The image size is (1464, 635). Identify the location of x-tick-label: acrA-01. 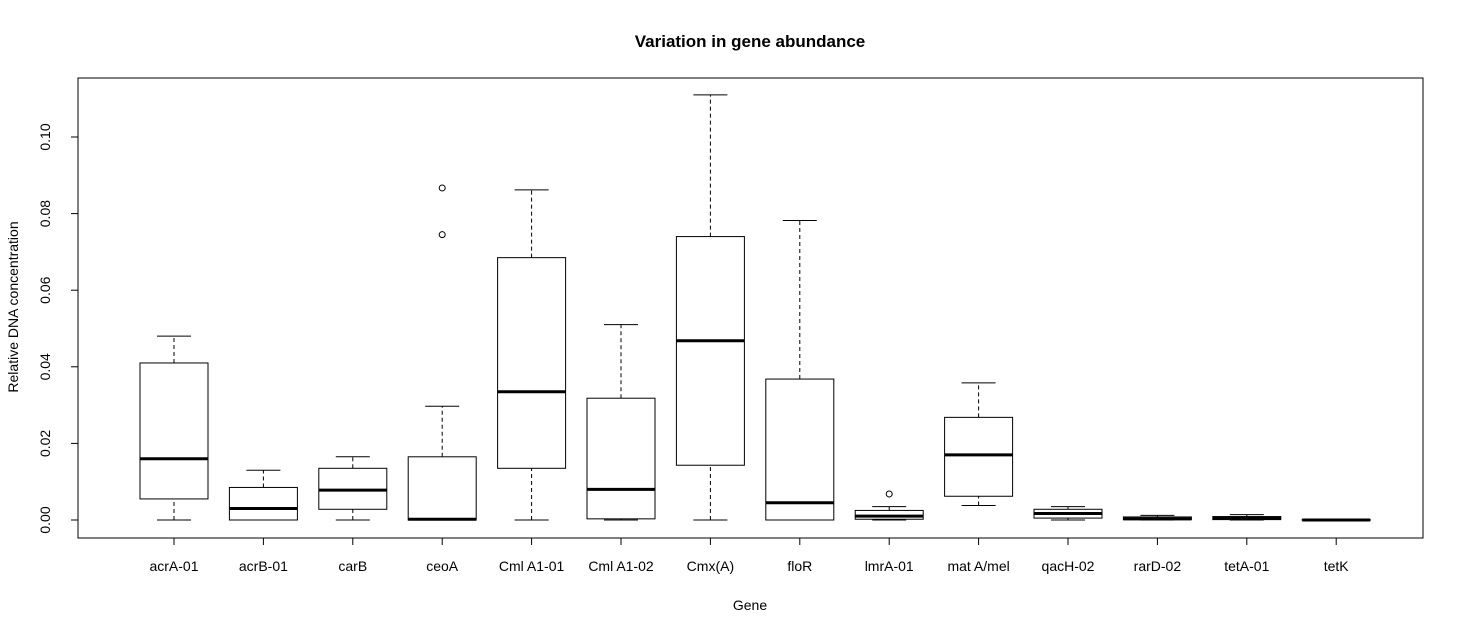
(173, 566).